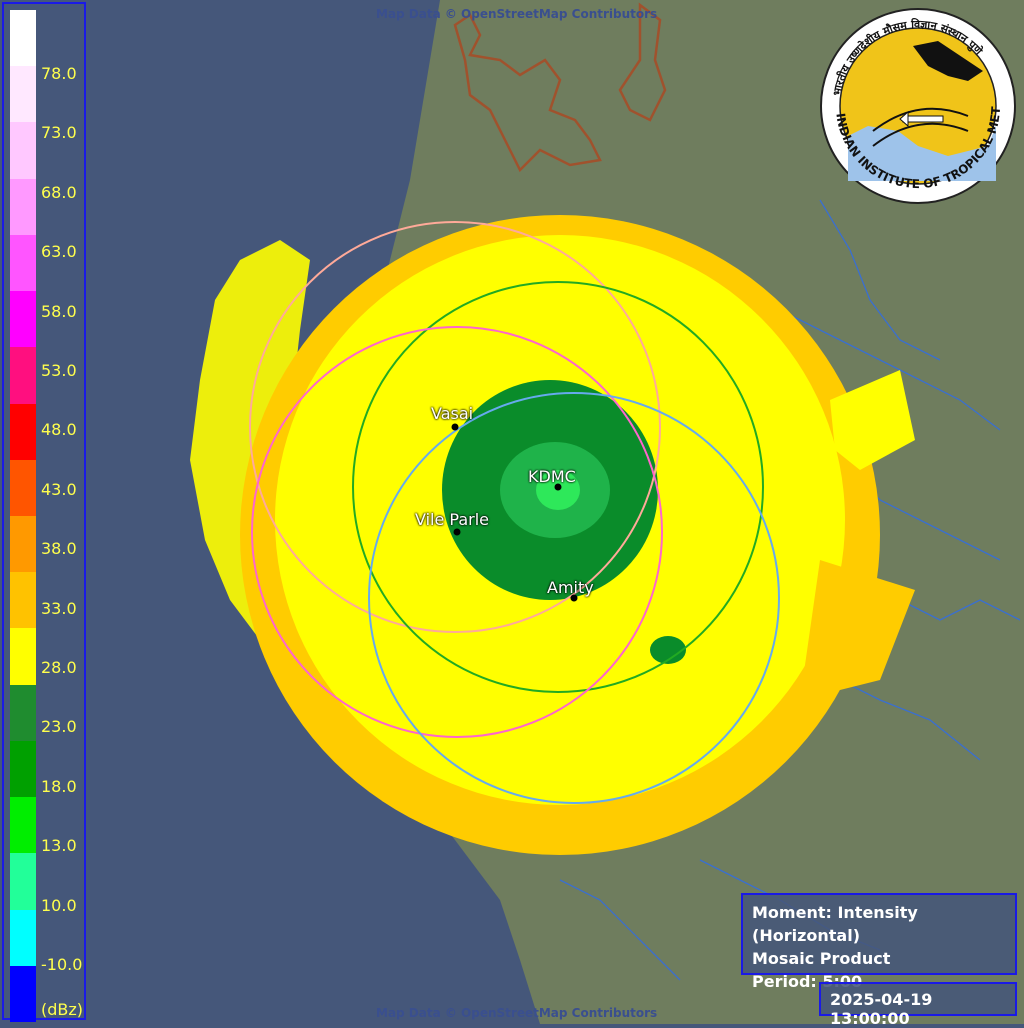  I want to click on legend-unit: (dBz), so click(62, 1009).